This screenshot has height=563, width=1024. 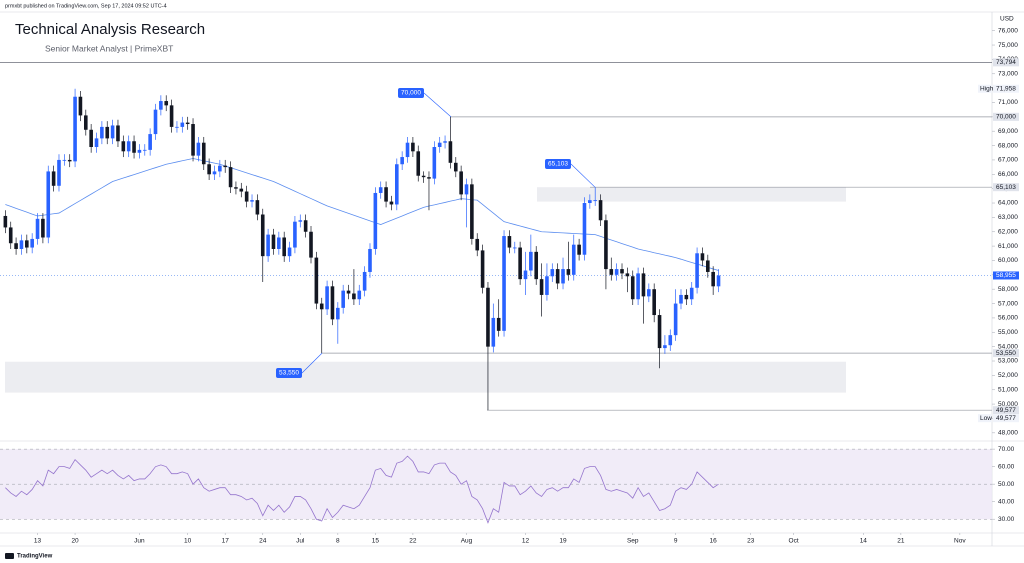 What do you see at coordinates (960, 541) in the screenshot?
I see `x-tick-label: Nov` at bounding box center [960, 541].